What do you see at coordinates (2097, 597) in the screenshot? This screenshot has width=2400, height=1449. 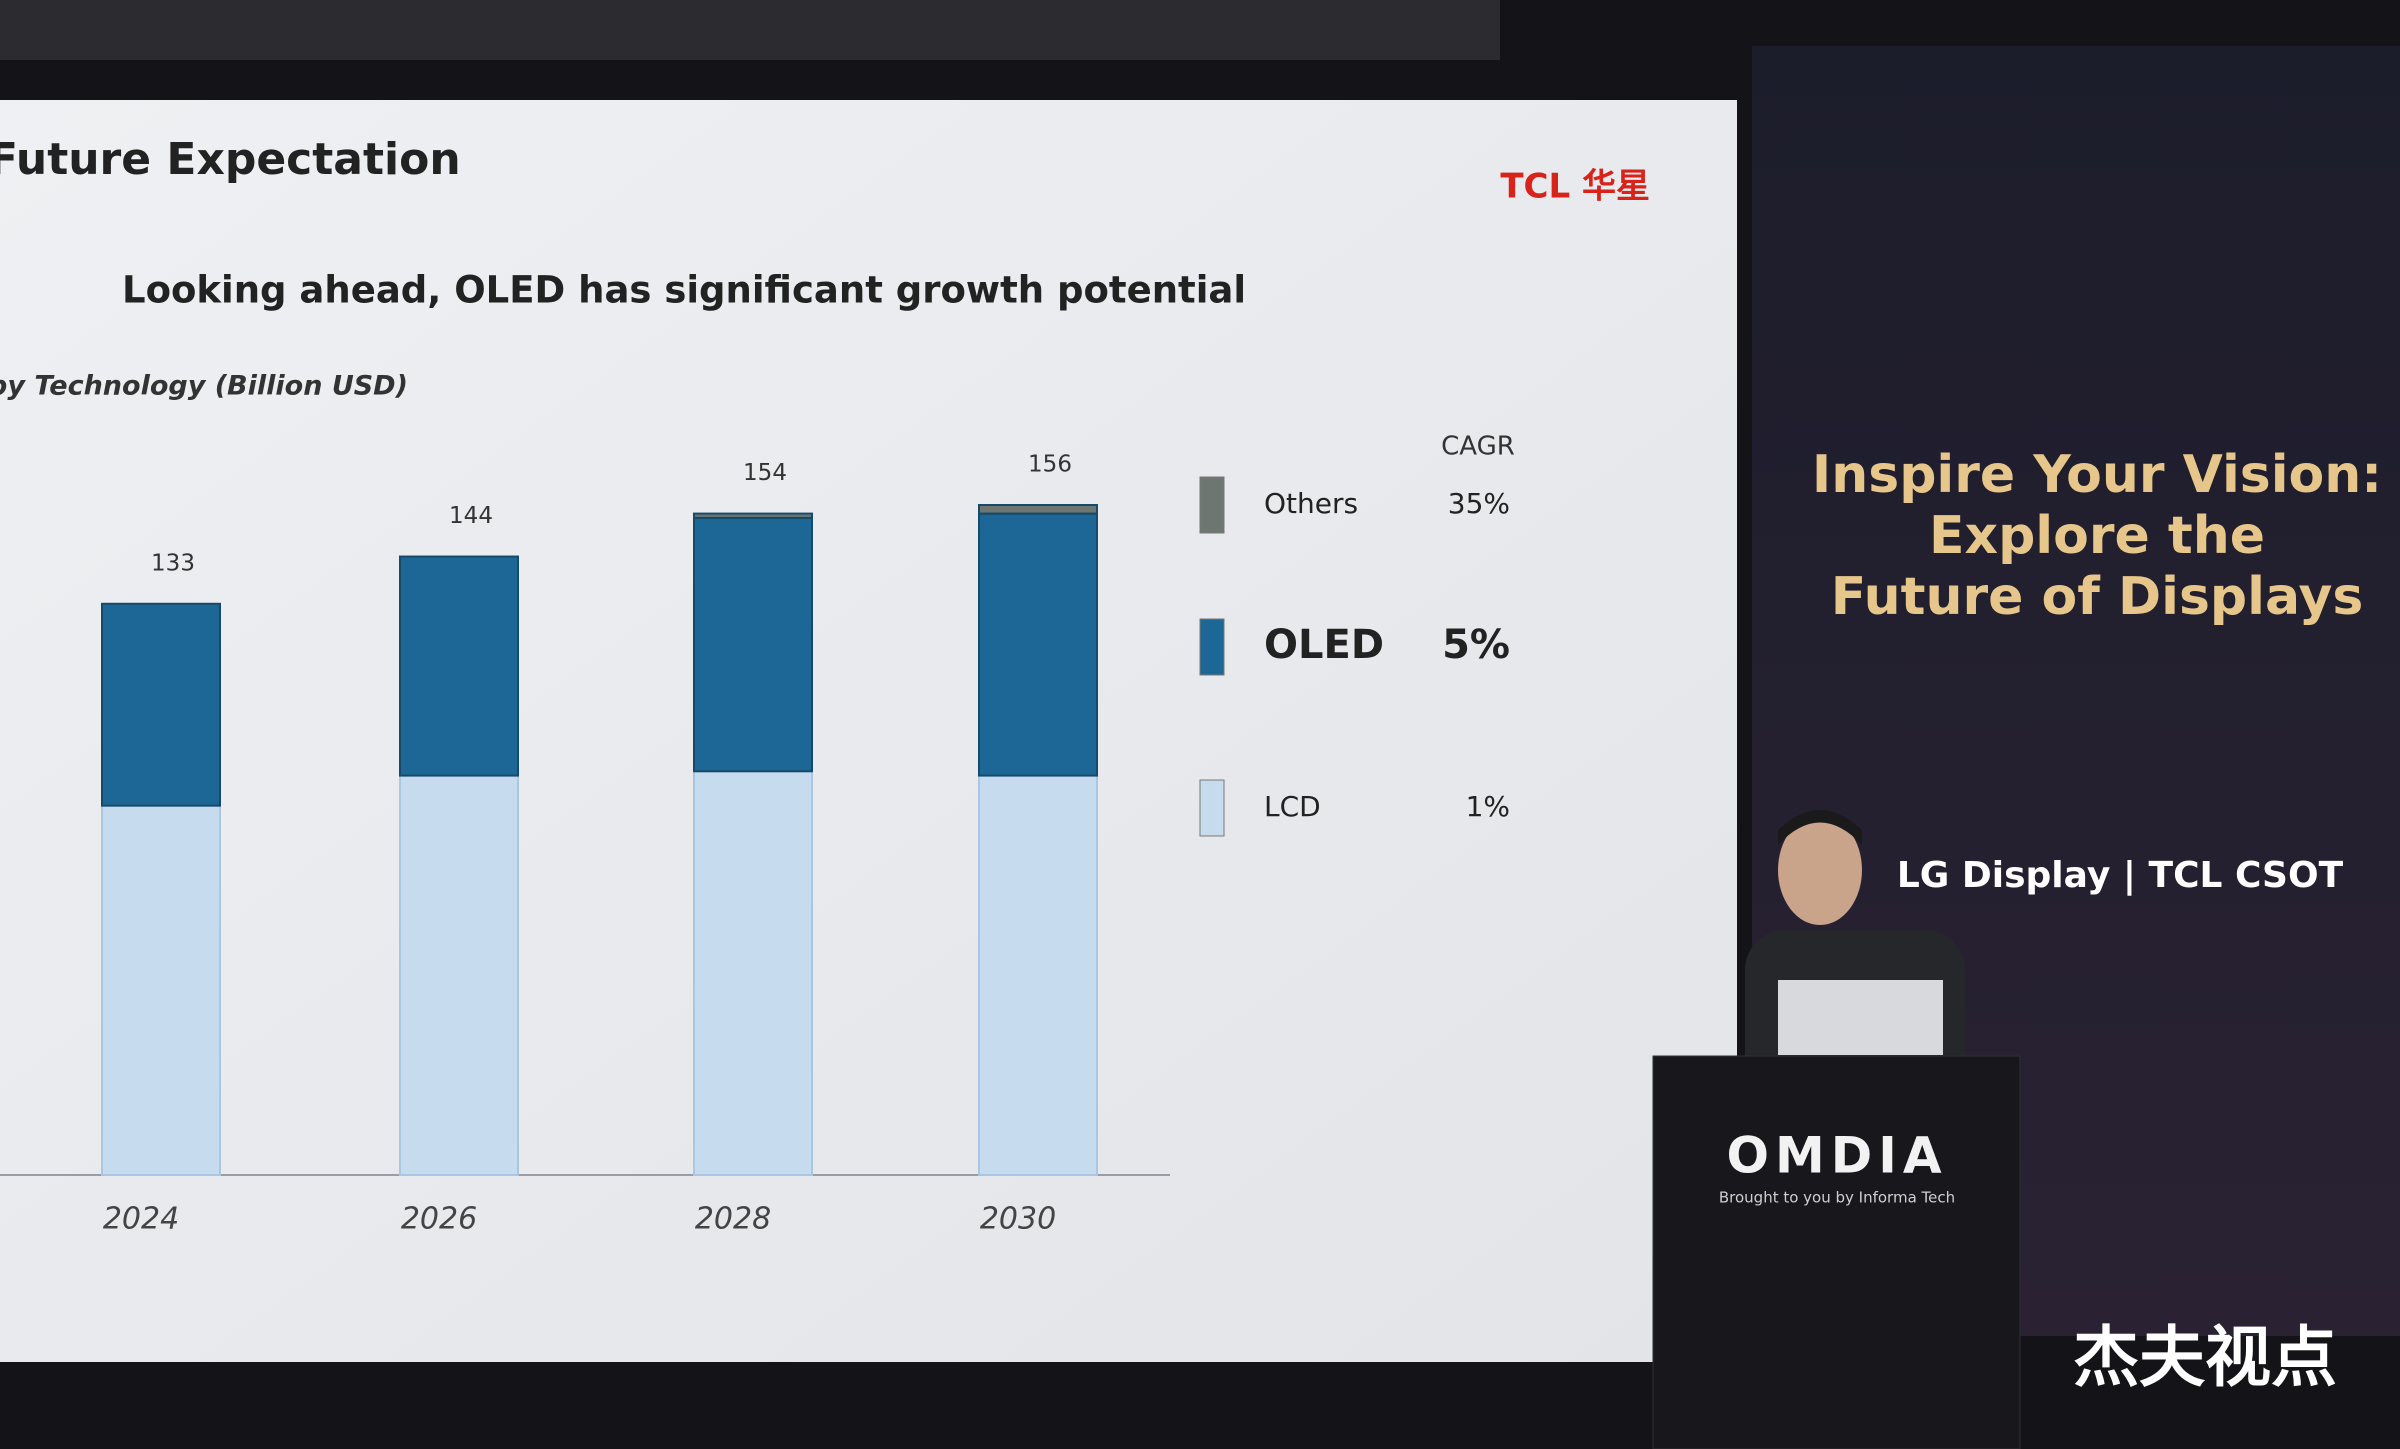 I see `banner-line: Future of Displays` at bounding box center [2097, 597].